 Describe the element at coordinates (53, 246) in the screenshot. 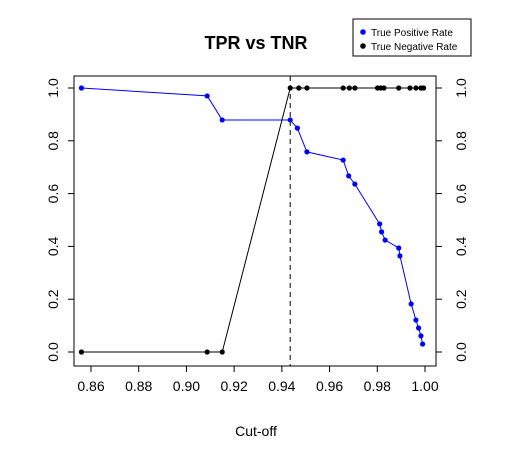

I see `y-tick-label: 0.4` at that location.